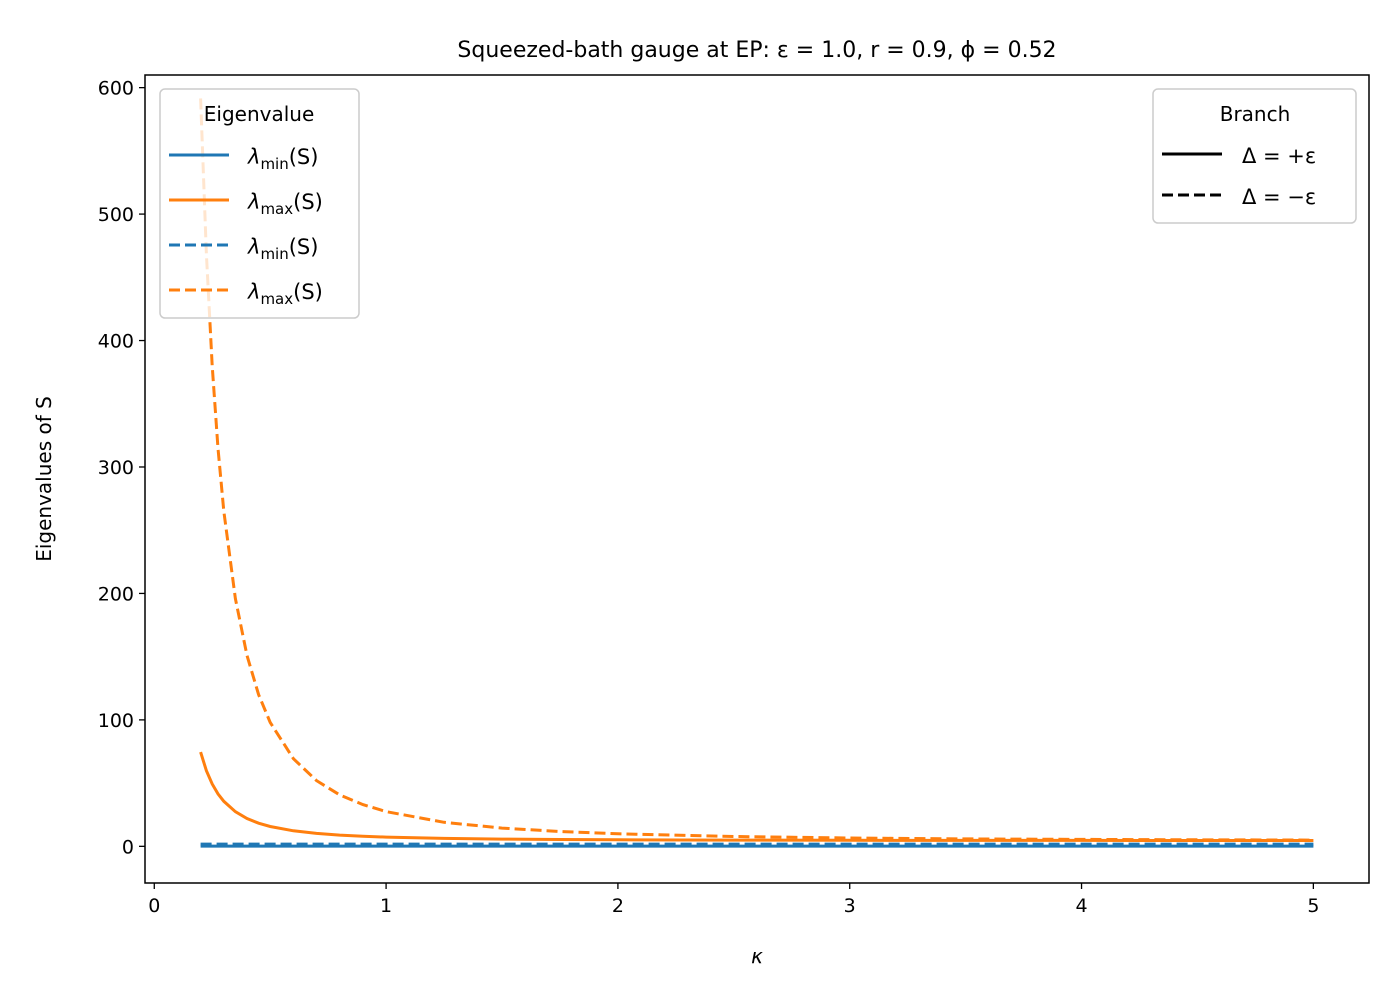 The width and height of the screenshot is (1400, 1004). I want to click on y-tick-label: 0, so click(128, 847).